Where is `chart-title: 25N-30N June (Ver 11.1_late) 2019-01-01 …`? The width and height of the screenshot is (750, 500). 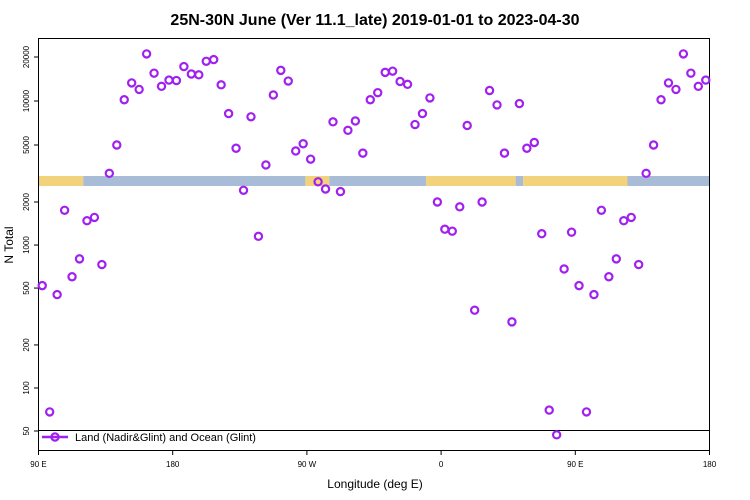
chart-title: 25N-30N June (Ver 11.1_late) 2019-01-01 … is located at coordinates (374, 20).